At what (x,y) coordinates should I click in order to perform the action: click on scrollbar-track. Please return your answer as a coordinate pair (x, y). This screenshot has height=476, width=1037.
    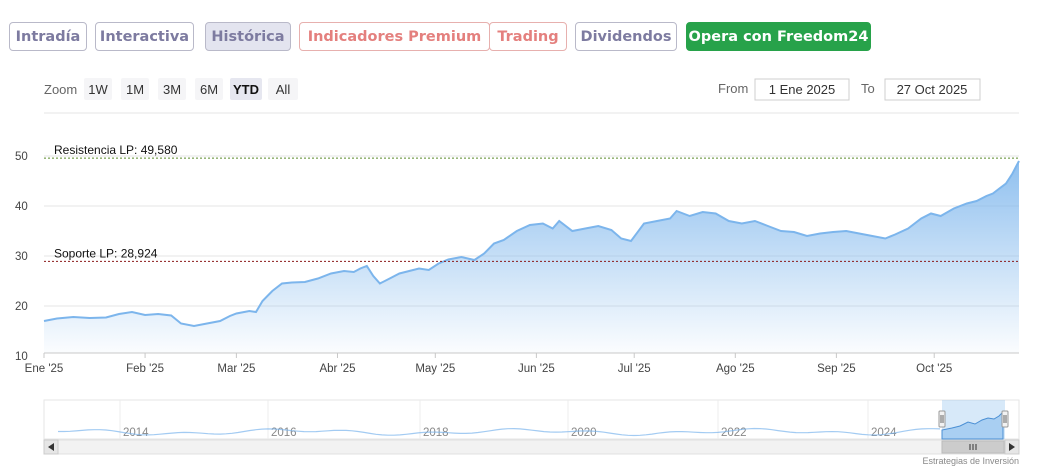
    Looking at the image, I should click on (531, 447).